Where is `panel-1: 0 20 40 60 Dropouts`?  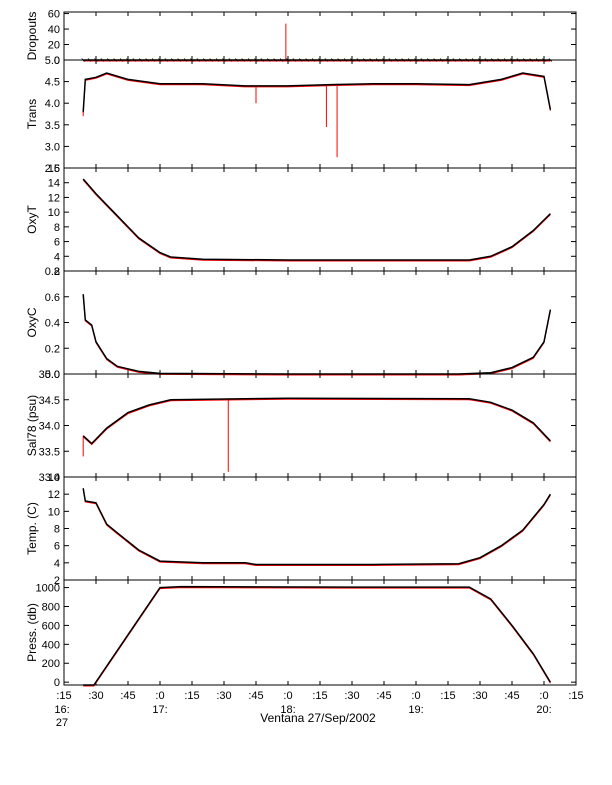
panel-1: 0 20 40 60 Dropouts is located at coordinates (301, 38).